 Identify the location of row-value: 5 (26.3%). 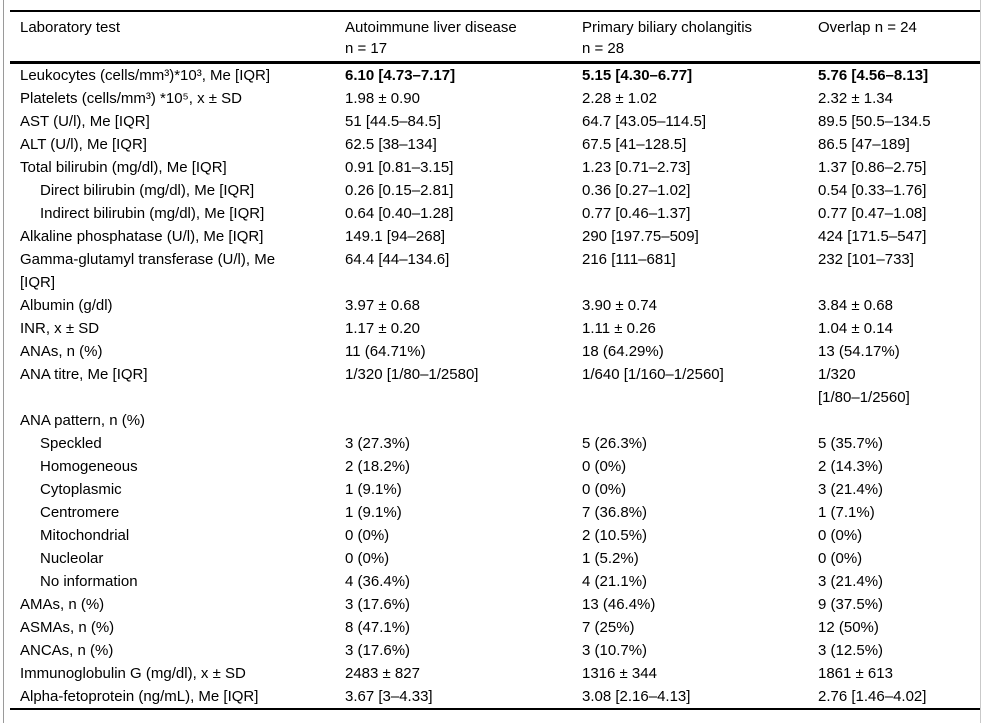
(615, 443).